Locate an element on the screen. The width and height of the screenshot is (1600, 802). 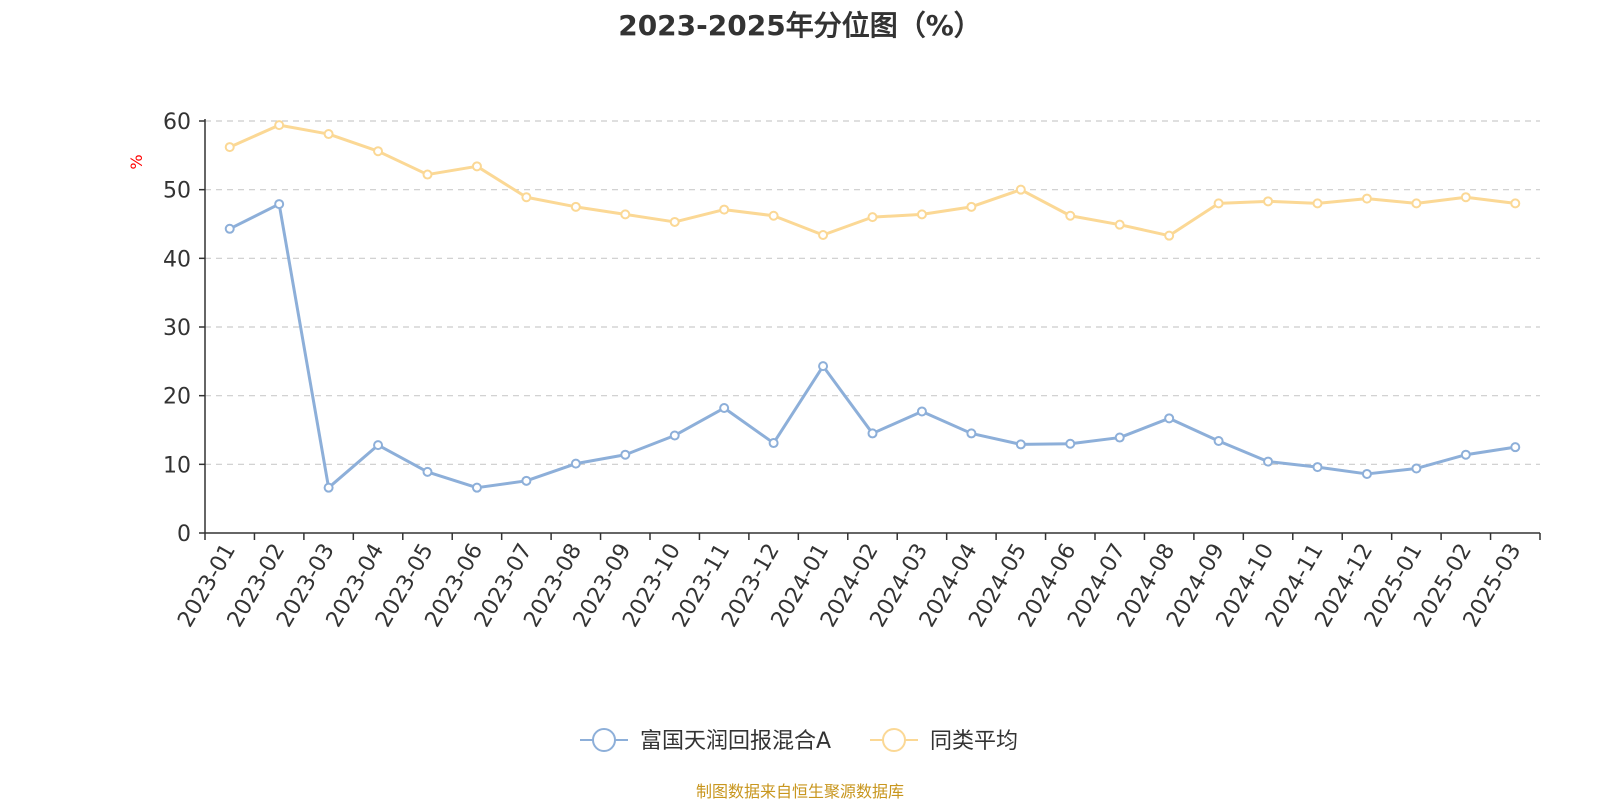
y-tick-label: 40 is located at coordinates (177, 259).